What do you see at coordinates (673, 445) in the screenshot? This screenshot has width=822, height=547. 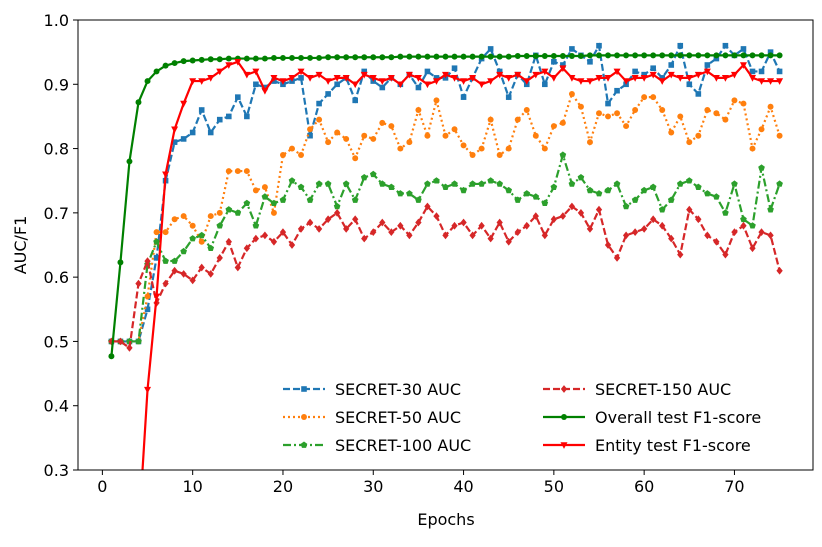 I see `legend-label: Entity test F1-score` at bounding box center [673, 445].